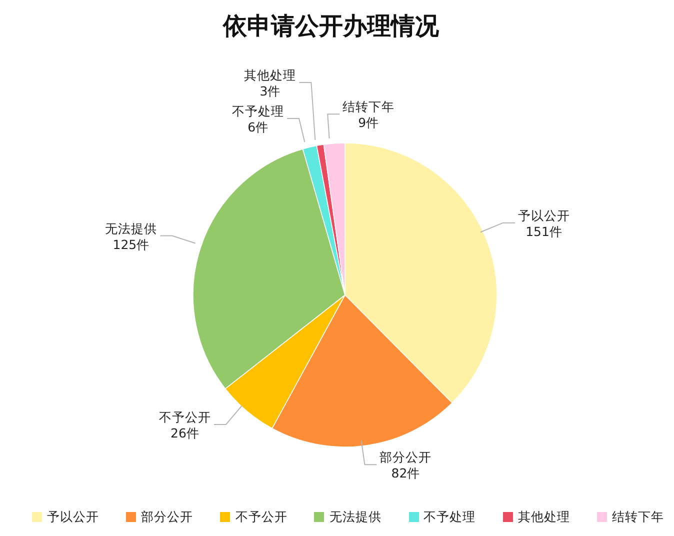 The height and width of the screenshot is (536, 674). I want to click on legend-label: 部分公开, so click(167, 517).